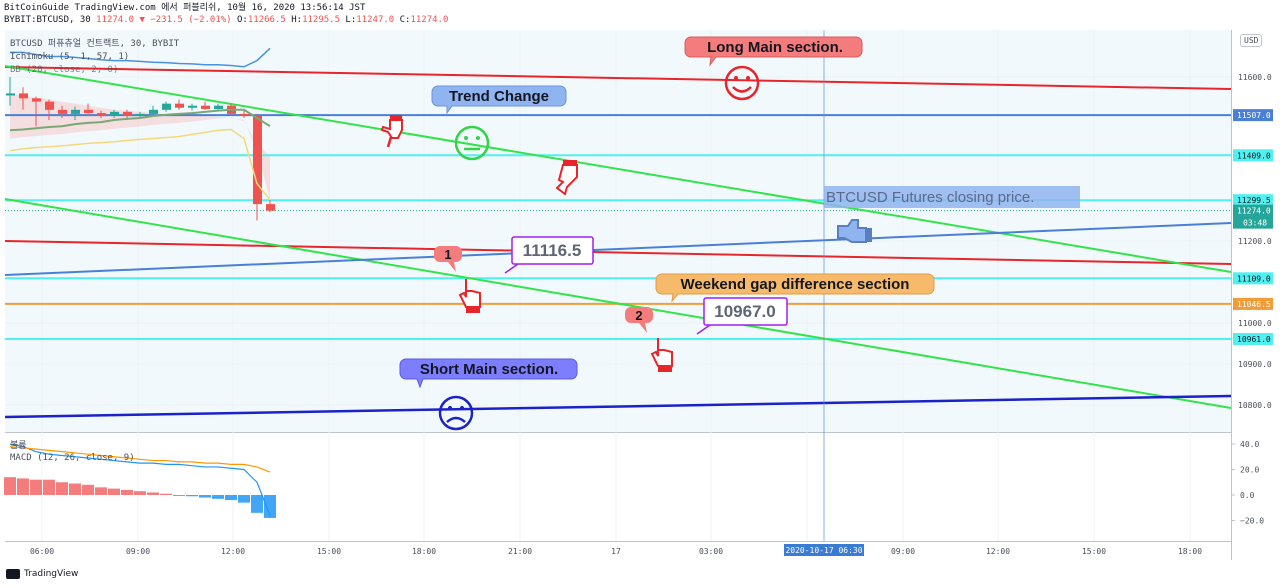  Describe the element at coordinates (1255, 405) in the screenshot. I see `price-tick-label: 10800.0` at that location.